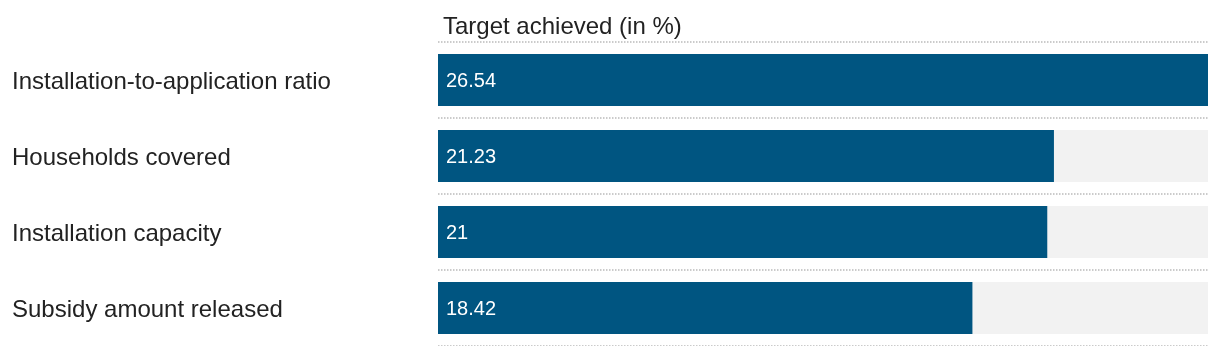 The width and height of the screenshot is (1220, 346). I want to click on chart-title: Target achieved (in %), so click(562, 25).